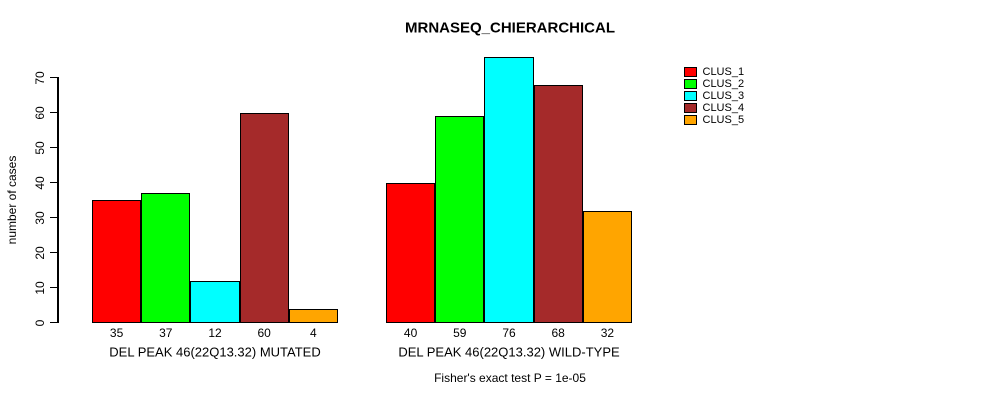  What do you see at coordinates (40, 322) in the screenshot?
I see `y-axis-tick-label: 0` at bounding box center [40, 322].